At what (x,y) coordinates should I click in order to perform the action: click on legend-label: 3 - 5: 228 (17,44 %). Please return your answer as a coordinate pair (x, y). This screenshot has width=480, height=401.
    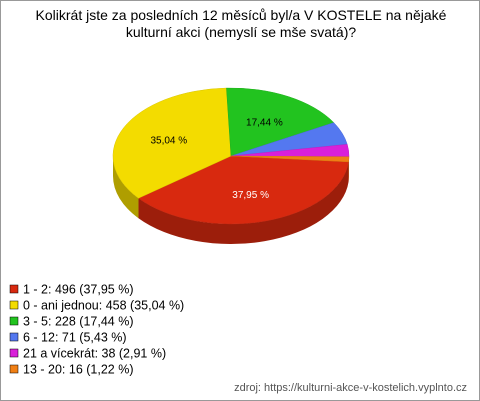
    Looking at the image, I should click on (78, 322).